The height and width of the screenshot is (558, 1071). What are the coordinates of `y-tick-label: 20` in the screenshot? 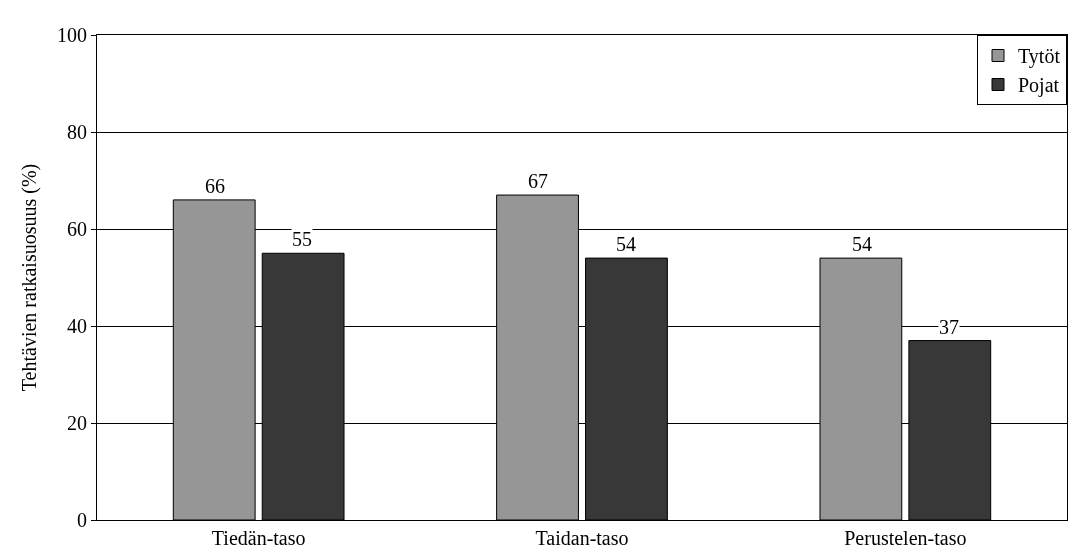 It's located at (77, 423).